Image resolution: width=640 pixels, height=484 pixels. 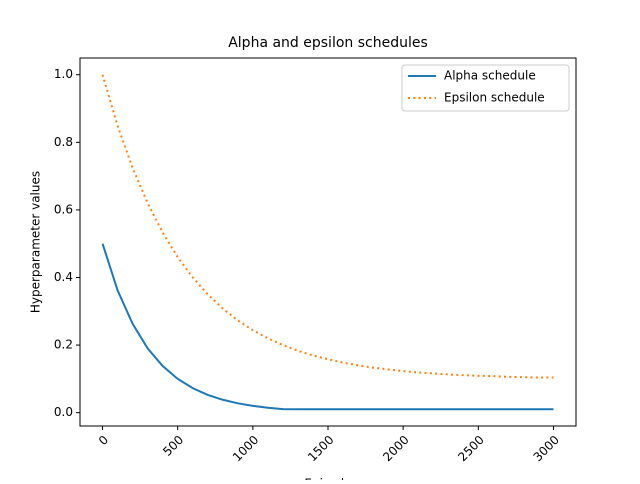 What do you see at coordinates (63, 277) in the screenshot?
I see `y-tick-label: 0.4` at bounding box center [63, 277].